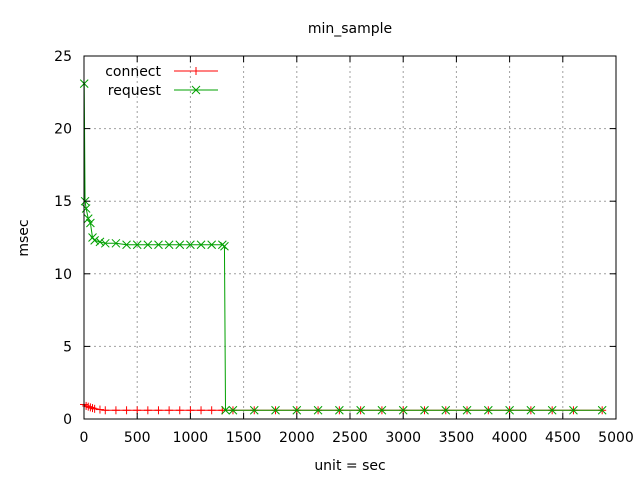 This screenshot has height=480, width=640. What do you see at coordinates (24, 237) in the screenshot?
I see `y-axis-label: msec` at bounding box center [24, 237].